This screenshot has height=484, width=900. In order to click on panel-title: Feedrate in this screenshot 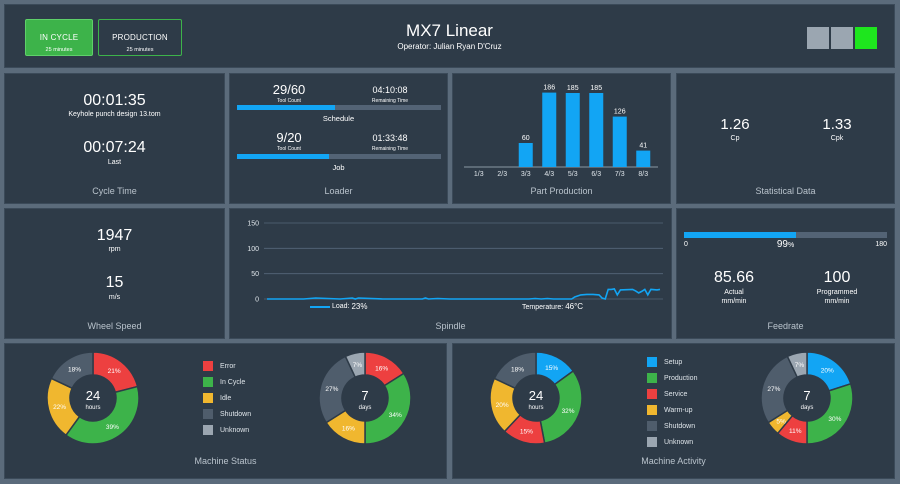, I will do `click(785, 326)`.